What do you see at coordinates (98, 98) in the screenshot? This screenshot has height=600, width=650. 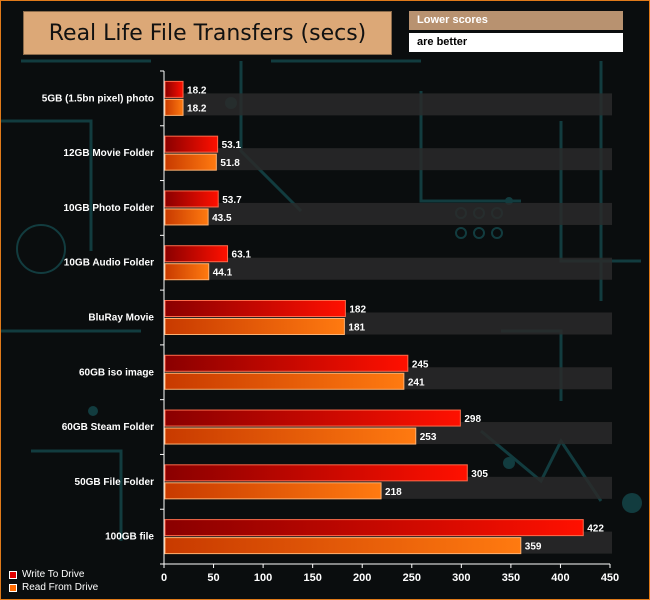 I see `category-label: 5GB (1.5bn pixel) photo` at bounding box center [98, 98].